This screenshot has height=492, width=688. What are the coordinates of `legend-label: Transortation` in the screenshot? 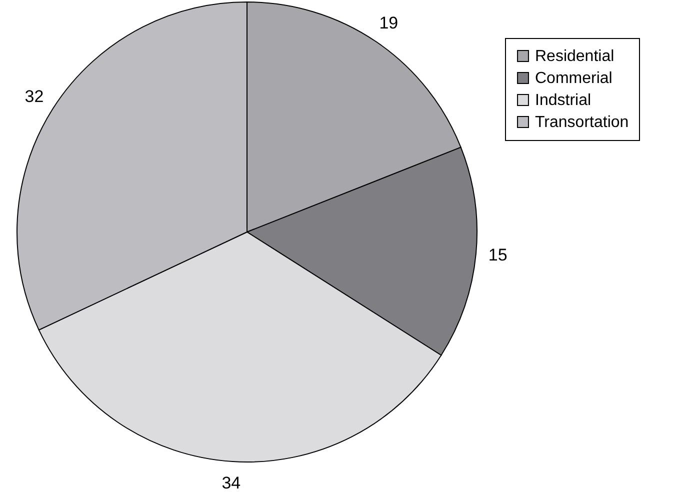 It's located at (582, 122).